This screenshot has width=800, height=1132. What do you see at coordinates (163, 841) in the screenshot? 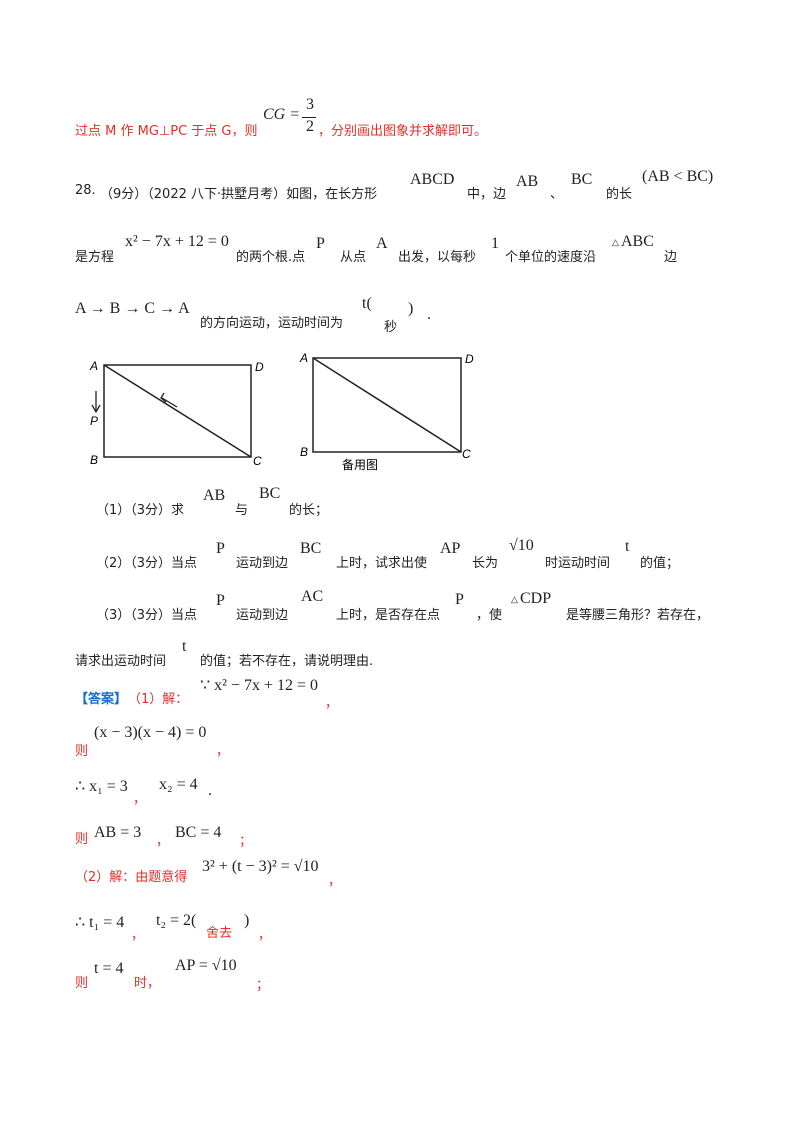
I see `answer-comma4: ，` at bounding box center [163, 841].